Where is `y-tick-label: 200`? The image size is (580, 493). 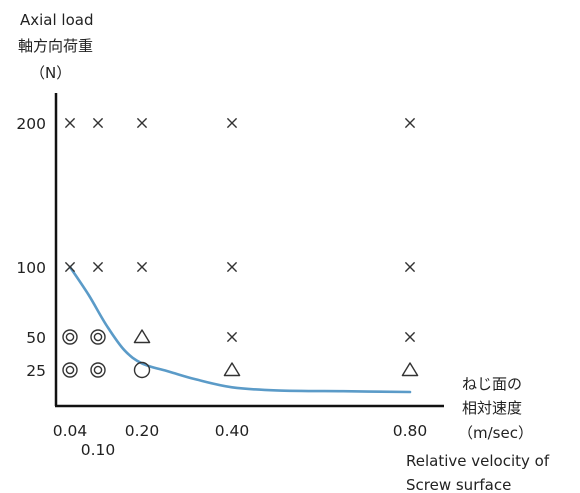
y-tick-label: 200 is located at coordinates (31, 124).